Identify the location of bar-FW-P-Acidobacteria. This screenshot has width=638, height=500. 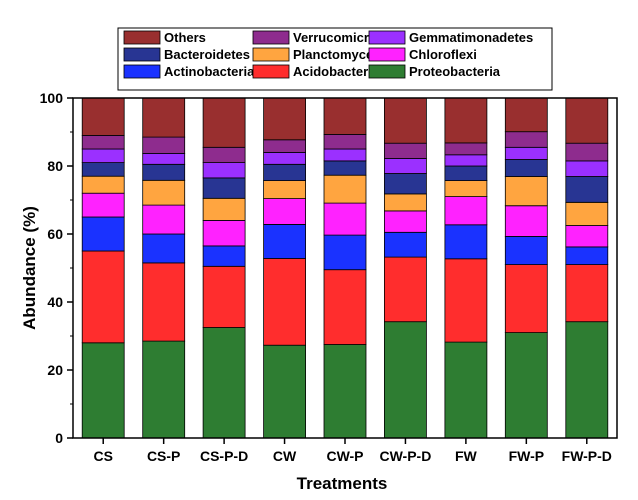
(526, 299).